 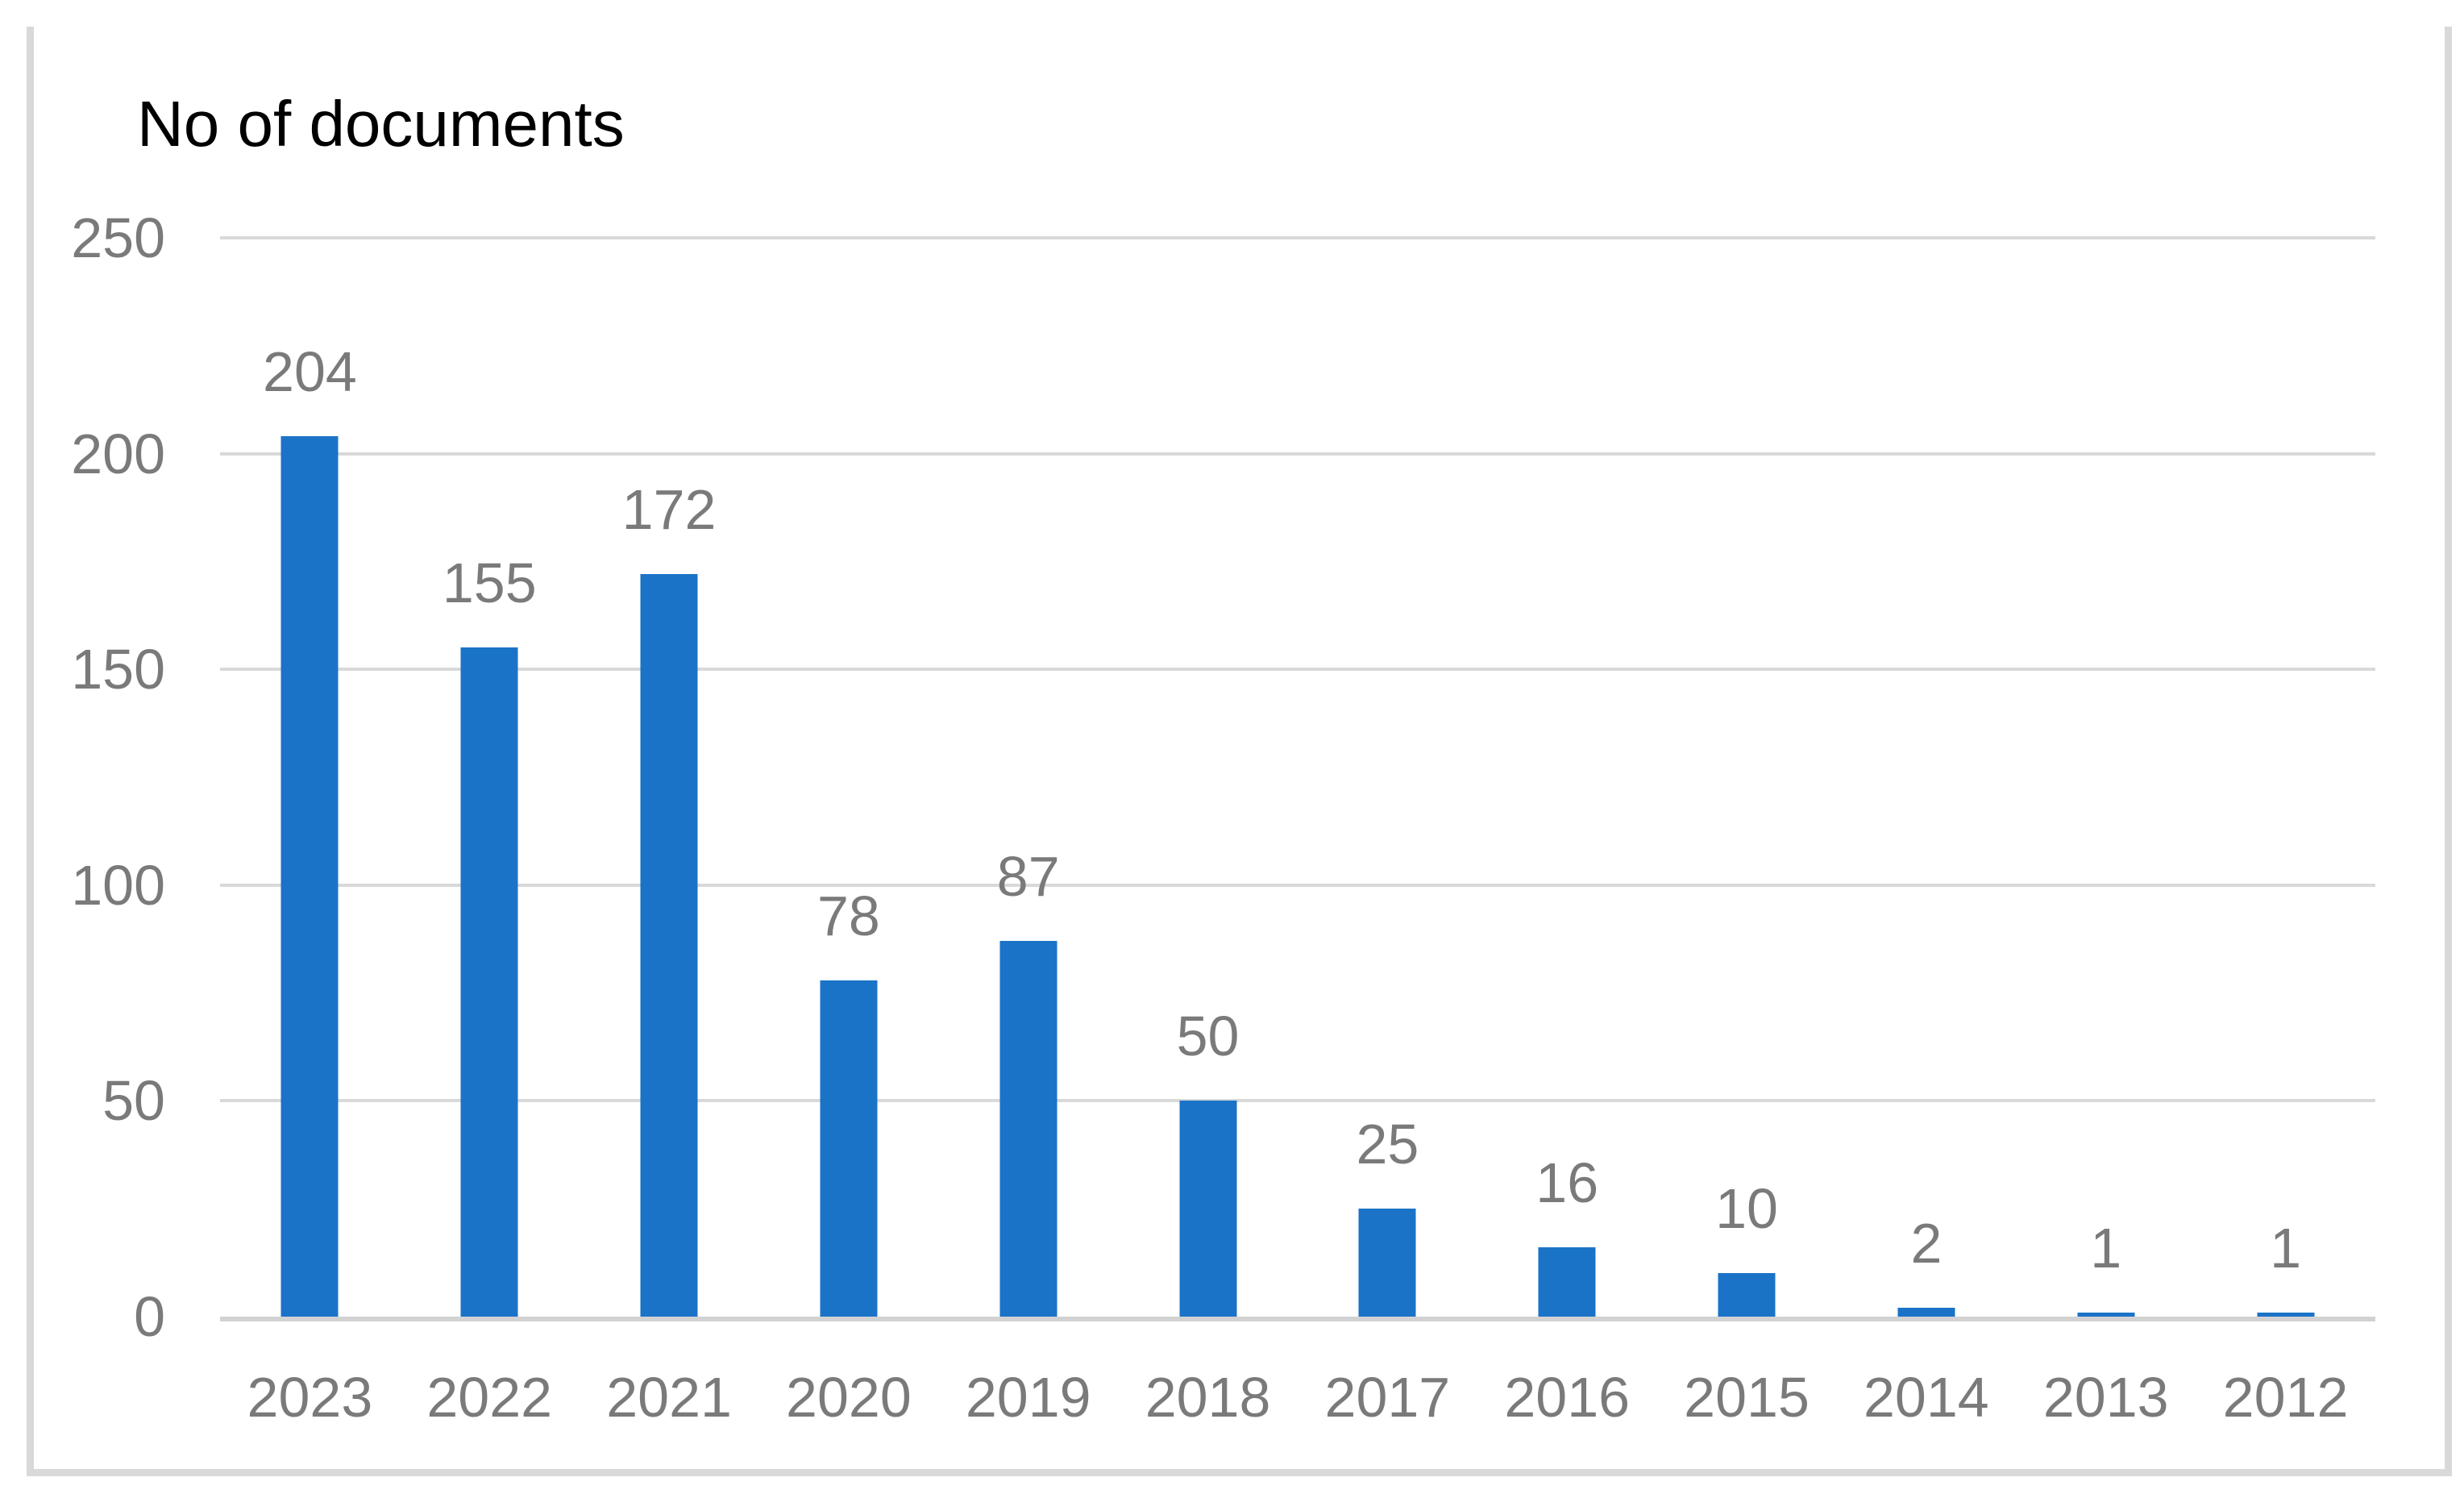 What do you see at coordinates (1927, 777) in the screenshot?
I see `bar-column-2014: 2` at bounding box center [1927, 777].